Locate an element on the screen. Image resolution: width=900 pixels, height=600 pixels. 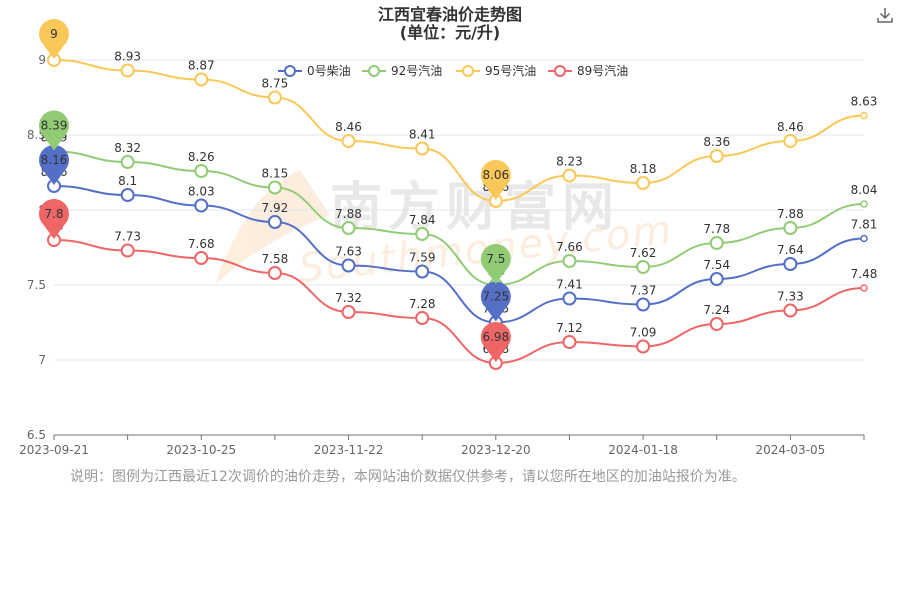
x-tick-label: 2024-01-18 is located at coordinates (643, 450).